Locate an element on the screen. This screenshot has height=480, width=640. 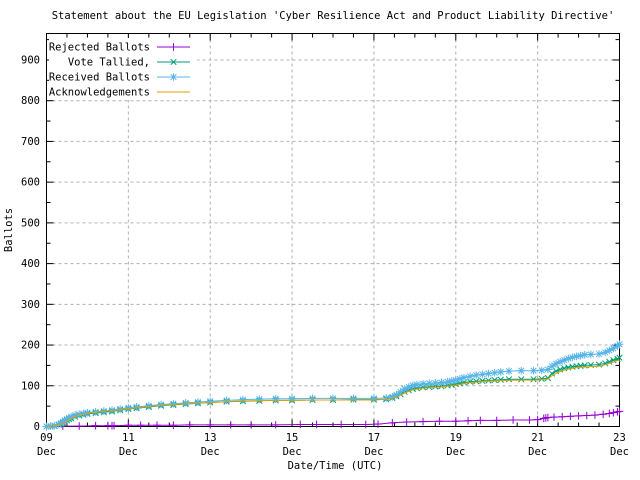
y-axis-title: Ballots is located at coordinates (9, 230).